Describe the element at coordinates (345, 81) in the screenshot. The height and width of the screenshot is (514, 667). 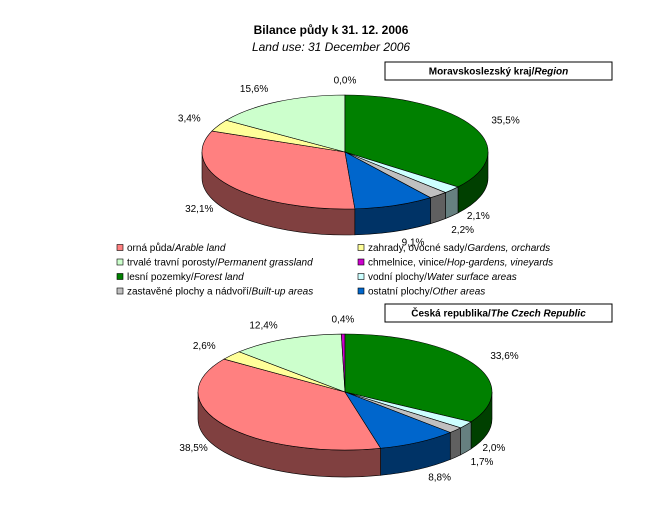
I see `data-label: 0,0%` at that location.